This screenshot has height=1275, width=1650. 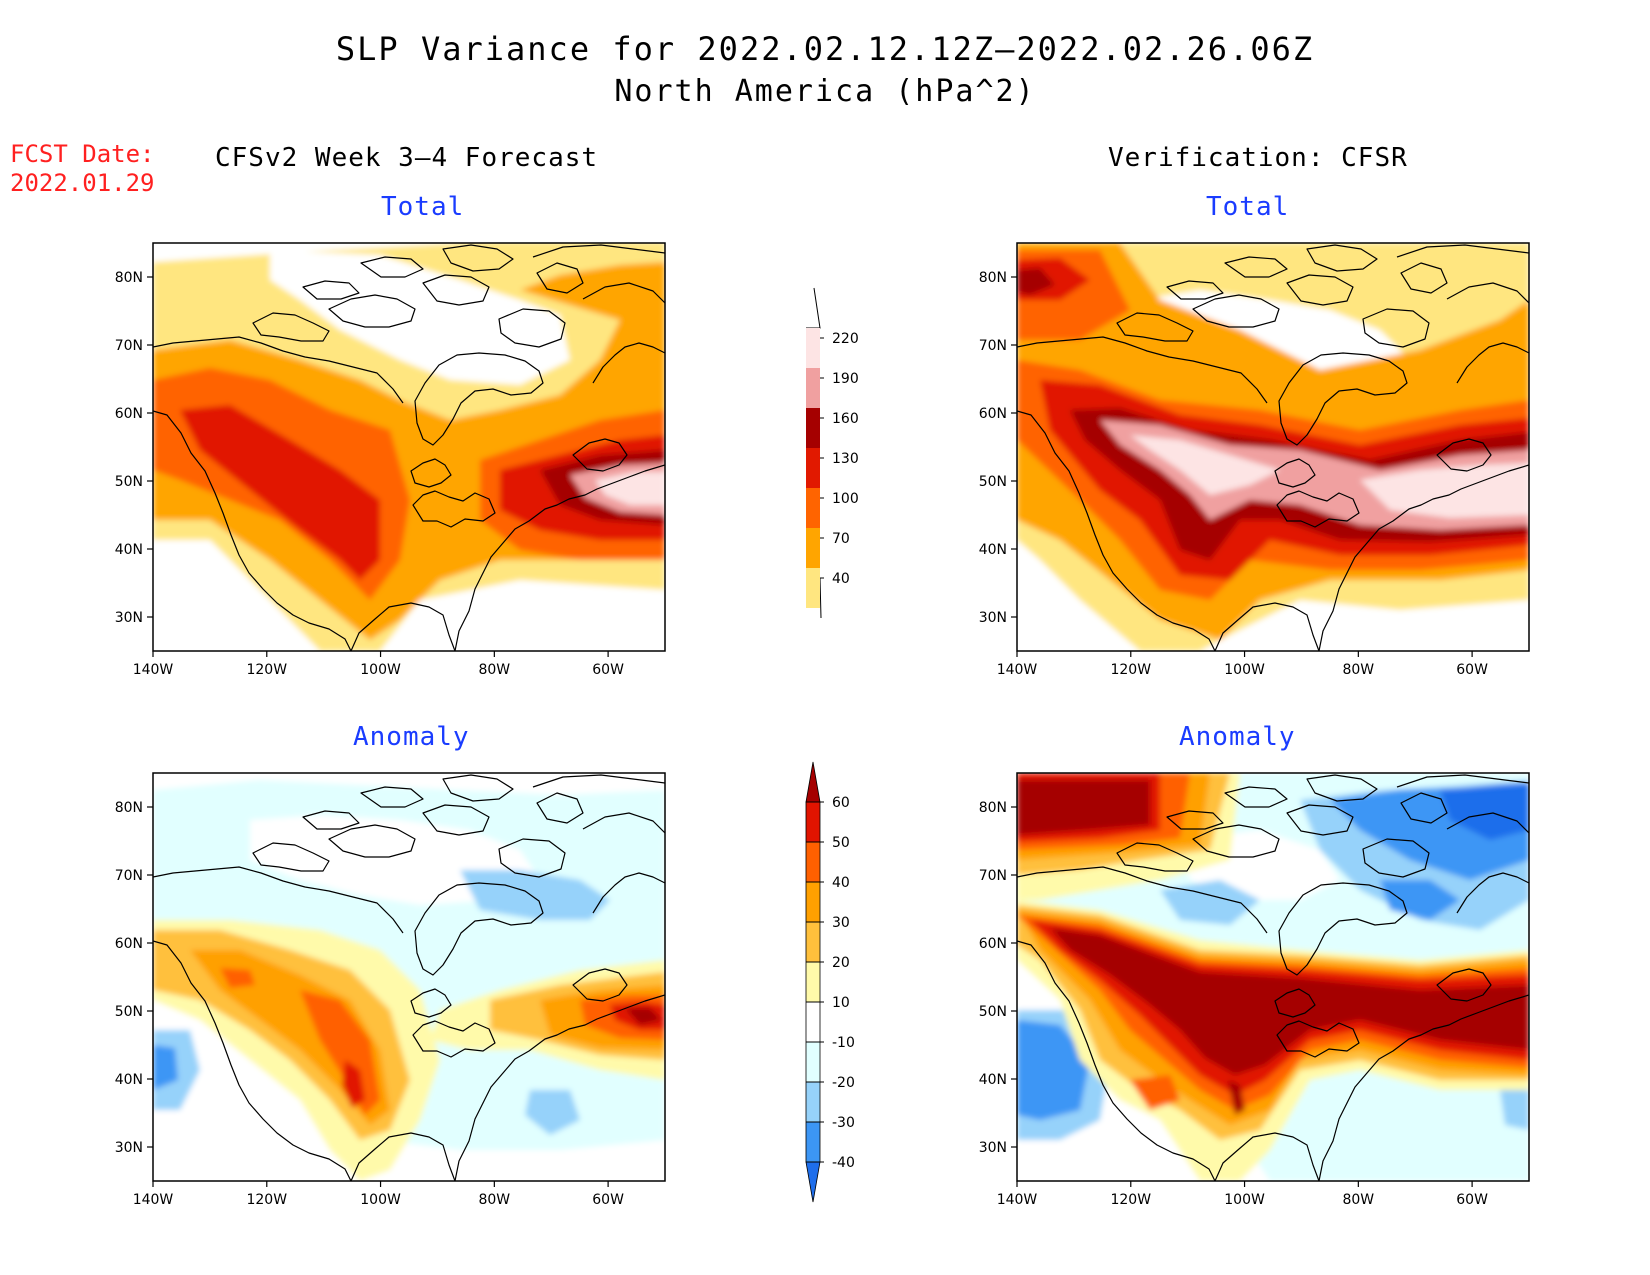 I want to click on map-panel-forecast-total: 80N 70N 60N 50N 40N 30N 140W 120W 100W 80W 60W, so click(x=390, y=460).